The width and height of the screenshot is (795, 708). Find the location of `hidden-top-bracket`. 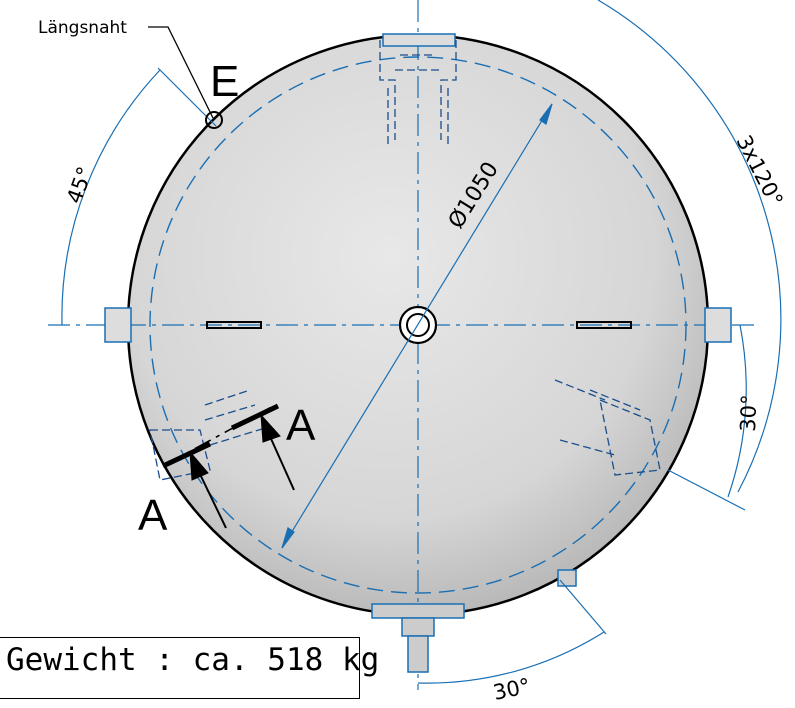

hidden-top-bracket is located at coordinates (418, 92).